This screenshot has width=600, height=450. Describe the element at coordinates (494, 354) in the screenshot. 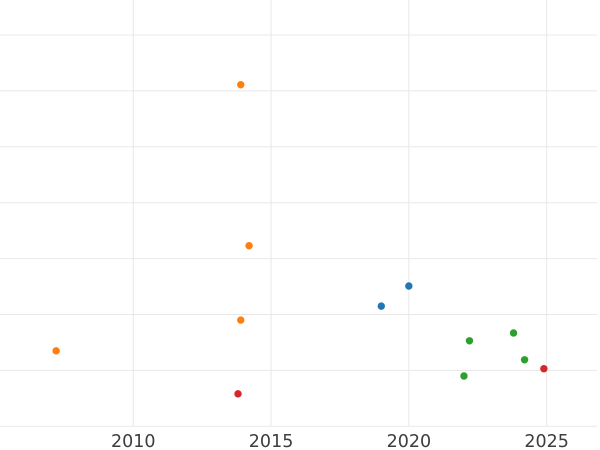

I see `green-series` at that location.